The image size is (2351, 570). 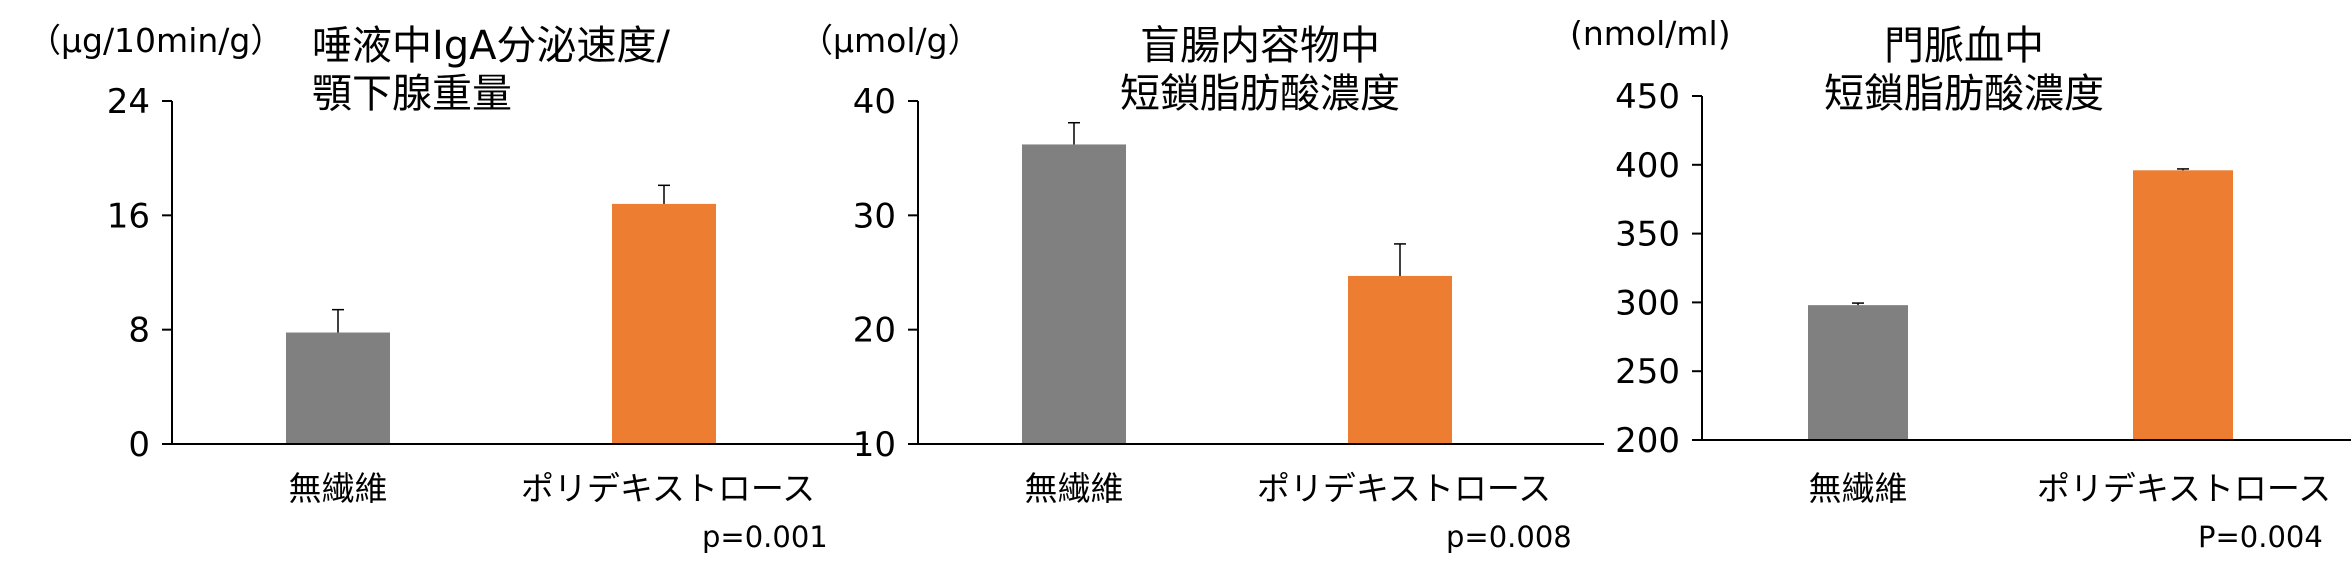 I want to click on p-value: p=0.001, so click(x=765, y=537).